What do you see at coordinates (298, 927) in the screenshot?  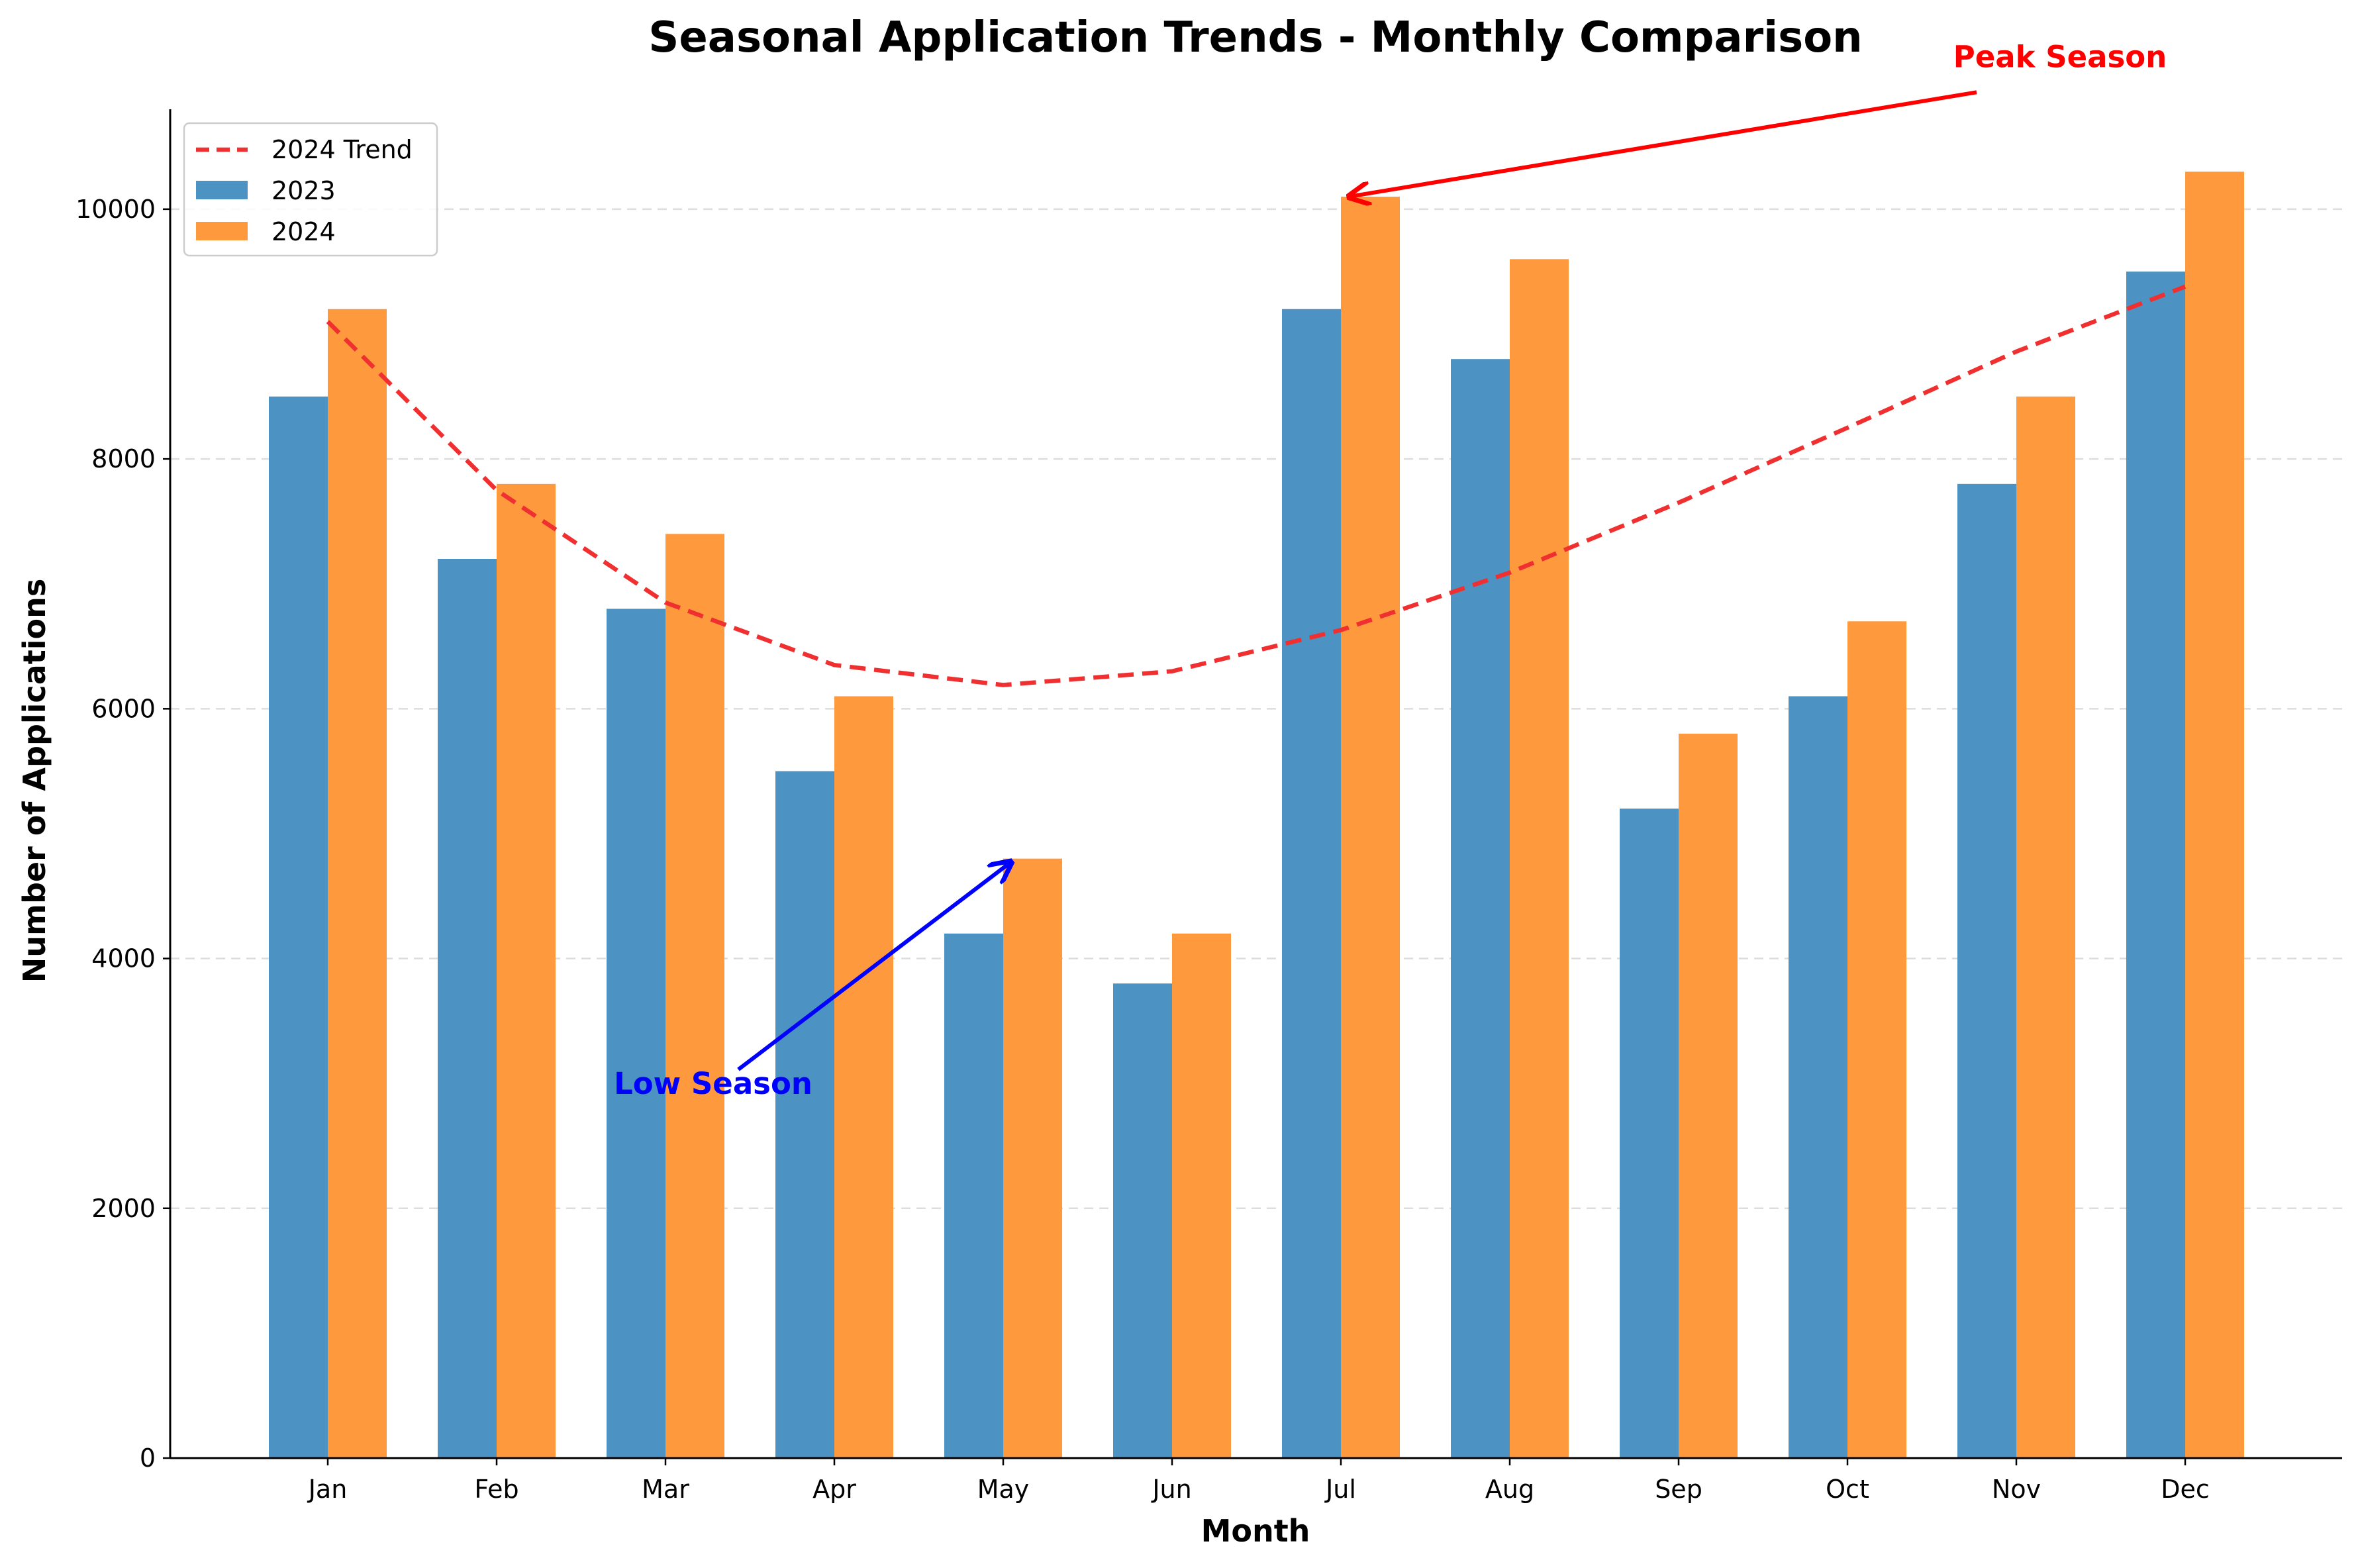 I see `bar-2023-Jan` at bounding box center [298, 927].